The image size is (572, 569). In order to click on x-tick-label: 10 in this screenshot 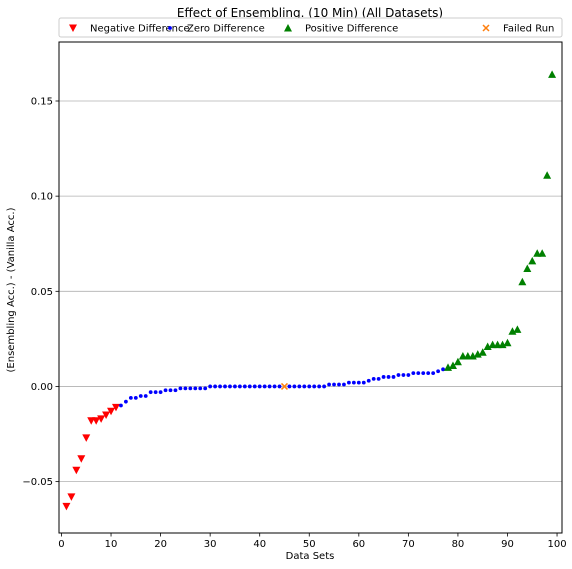, I will do `click(111, 544)`.